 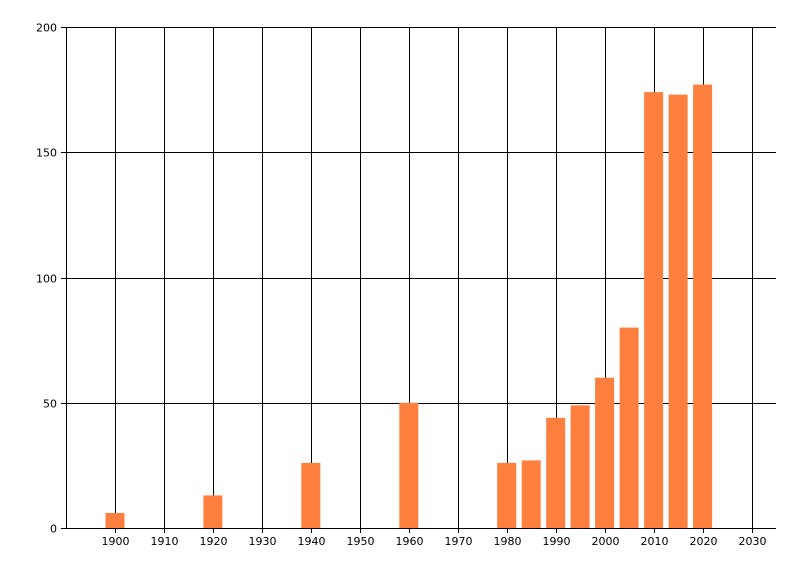 I want to click on y-tick-label: 50, so click(x=50, y=404).